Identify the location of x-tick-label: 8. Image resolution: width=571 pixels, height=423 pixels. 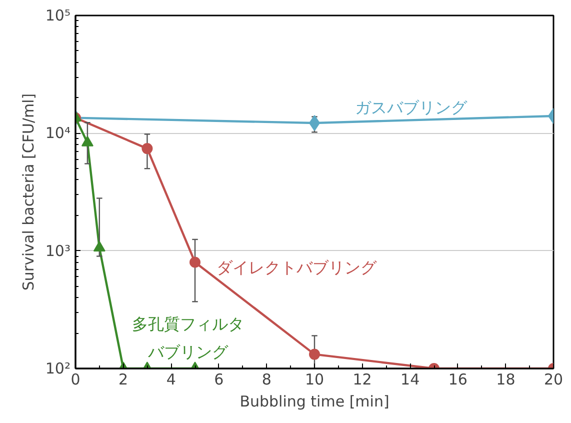
(267, 379).